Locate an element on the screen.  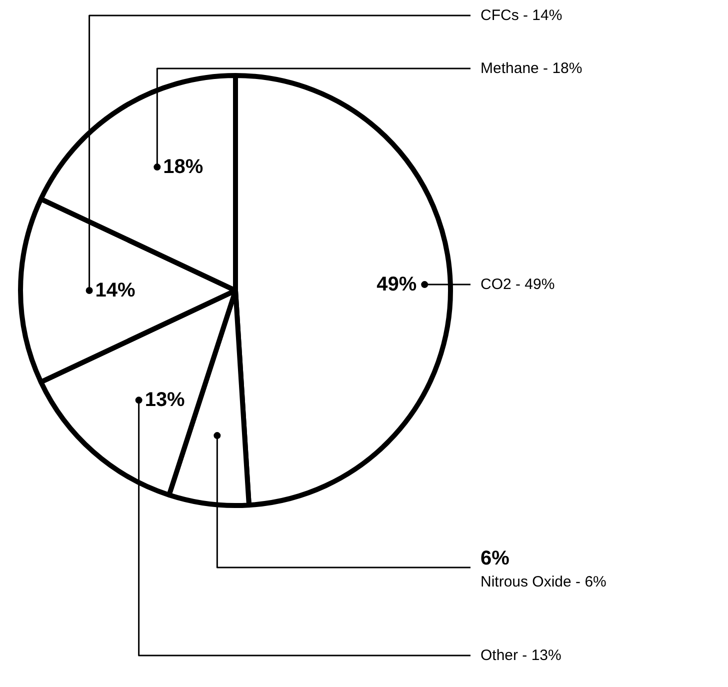
data-label: 13% is located at coordinates (165, 400).